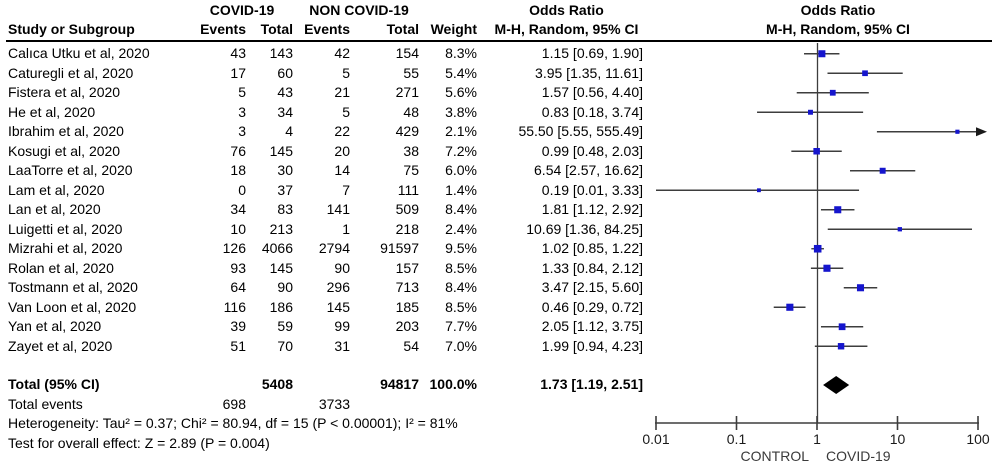  I want to click on x-axis-tick-label: 0.01, so click(655, 439).